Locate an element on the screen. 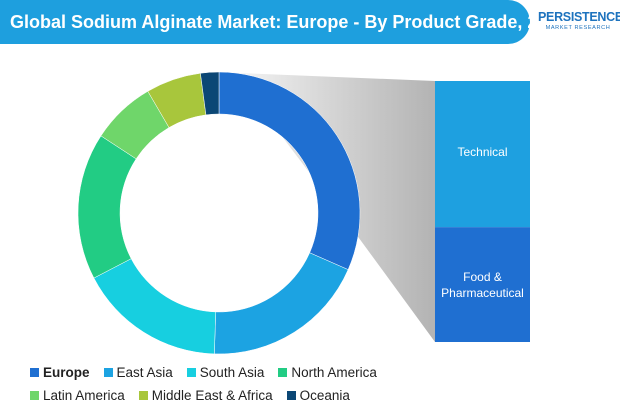  slice-east-asia is located at coordinates (281, 303).